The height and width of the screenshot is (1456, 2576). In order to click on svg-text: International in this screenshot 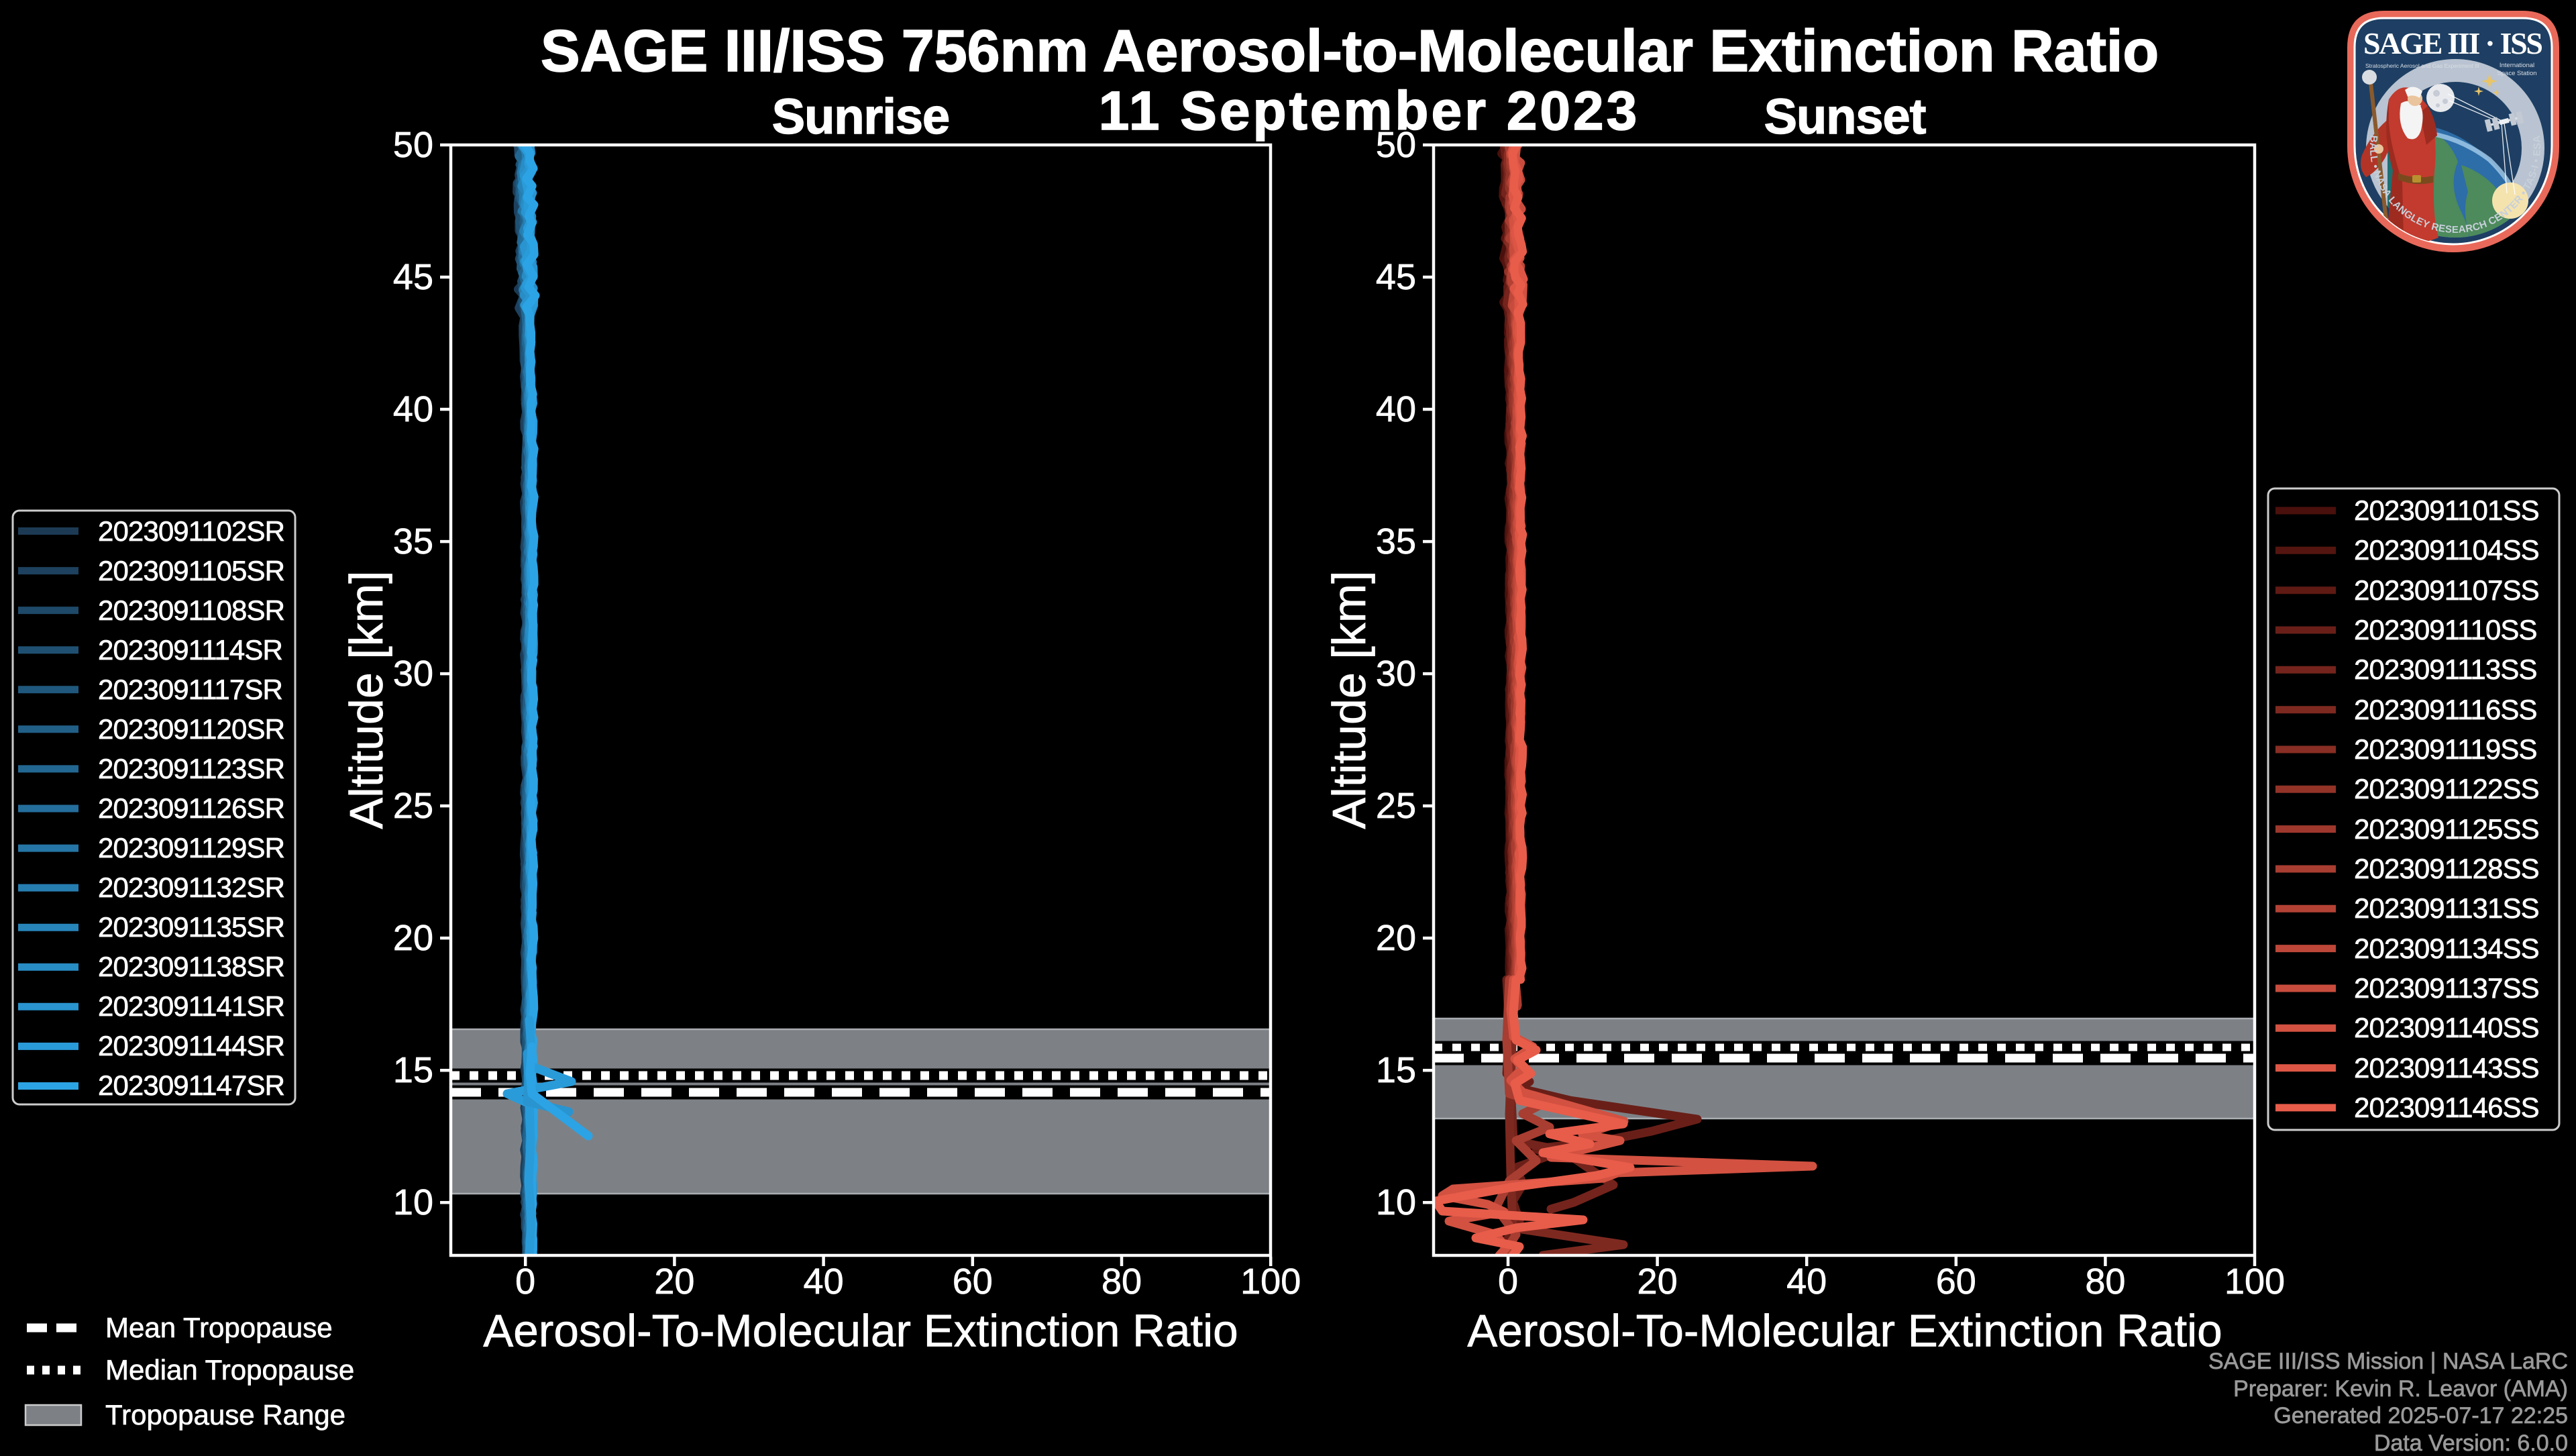, I will do `click(2517, 65)`.